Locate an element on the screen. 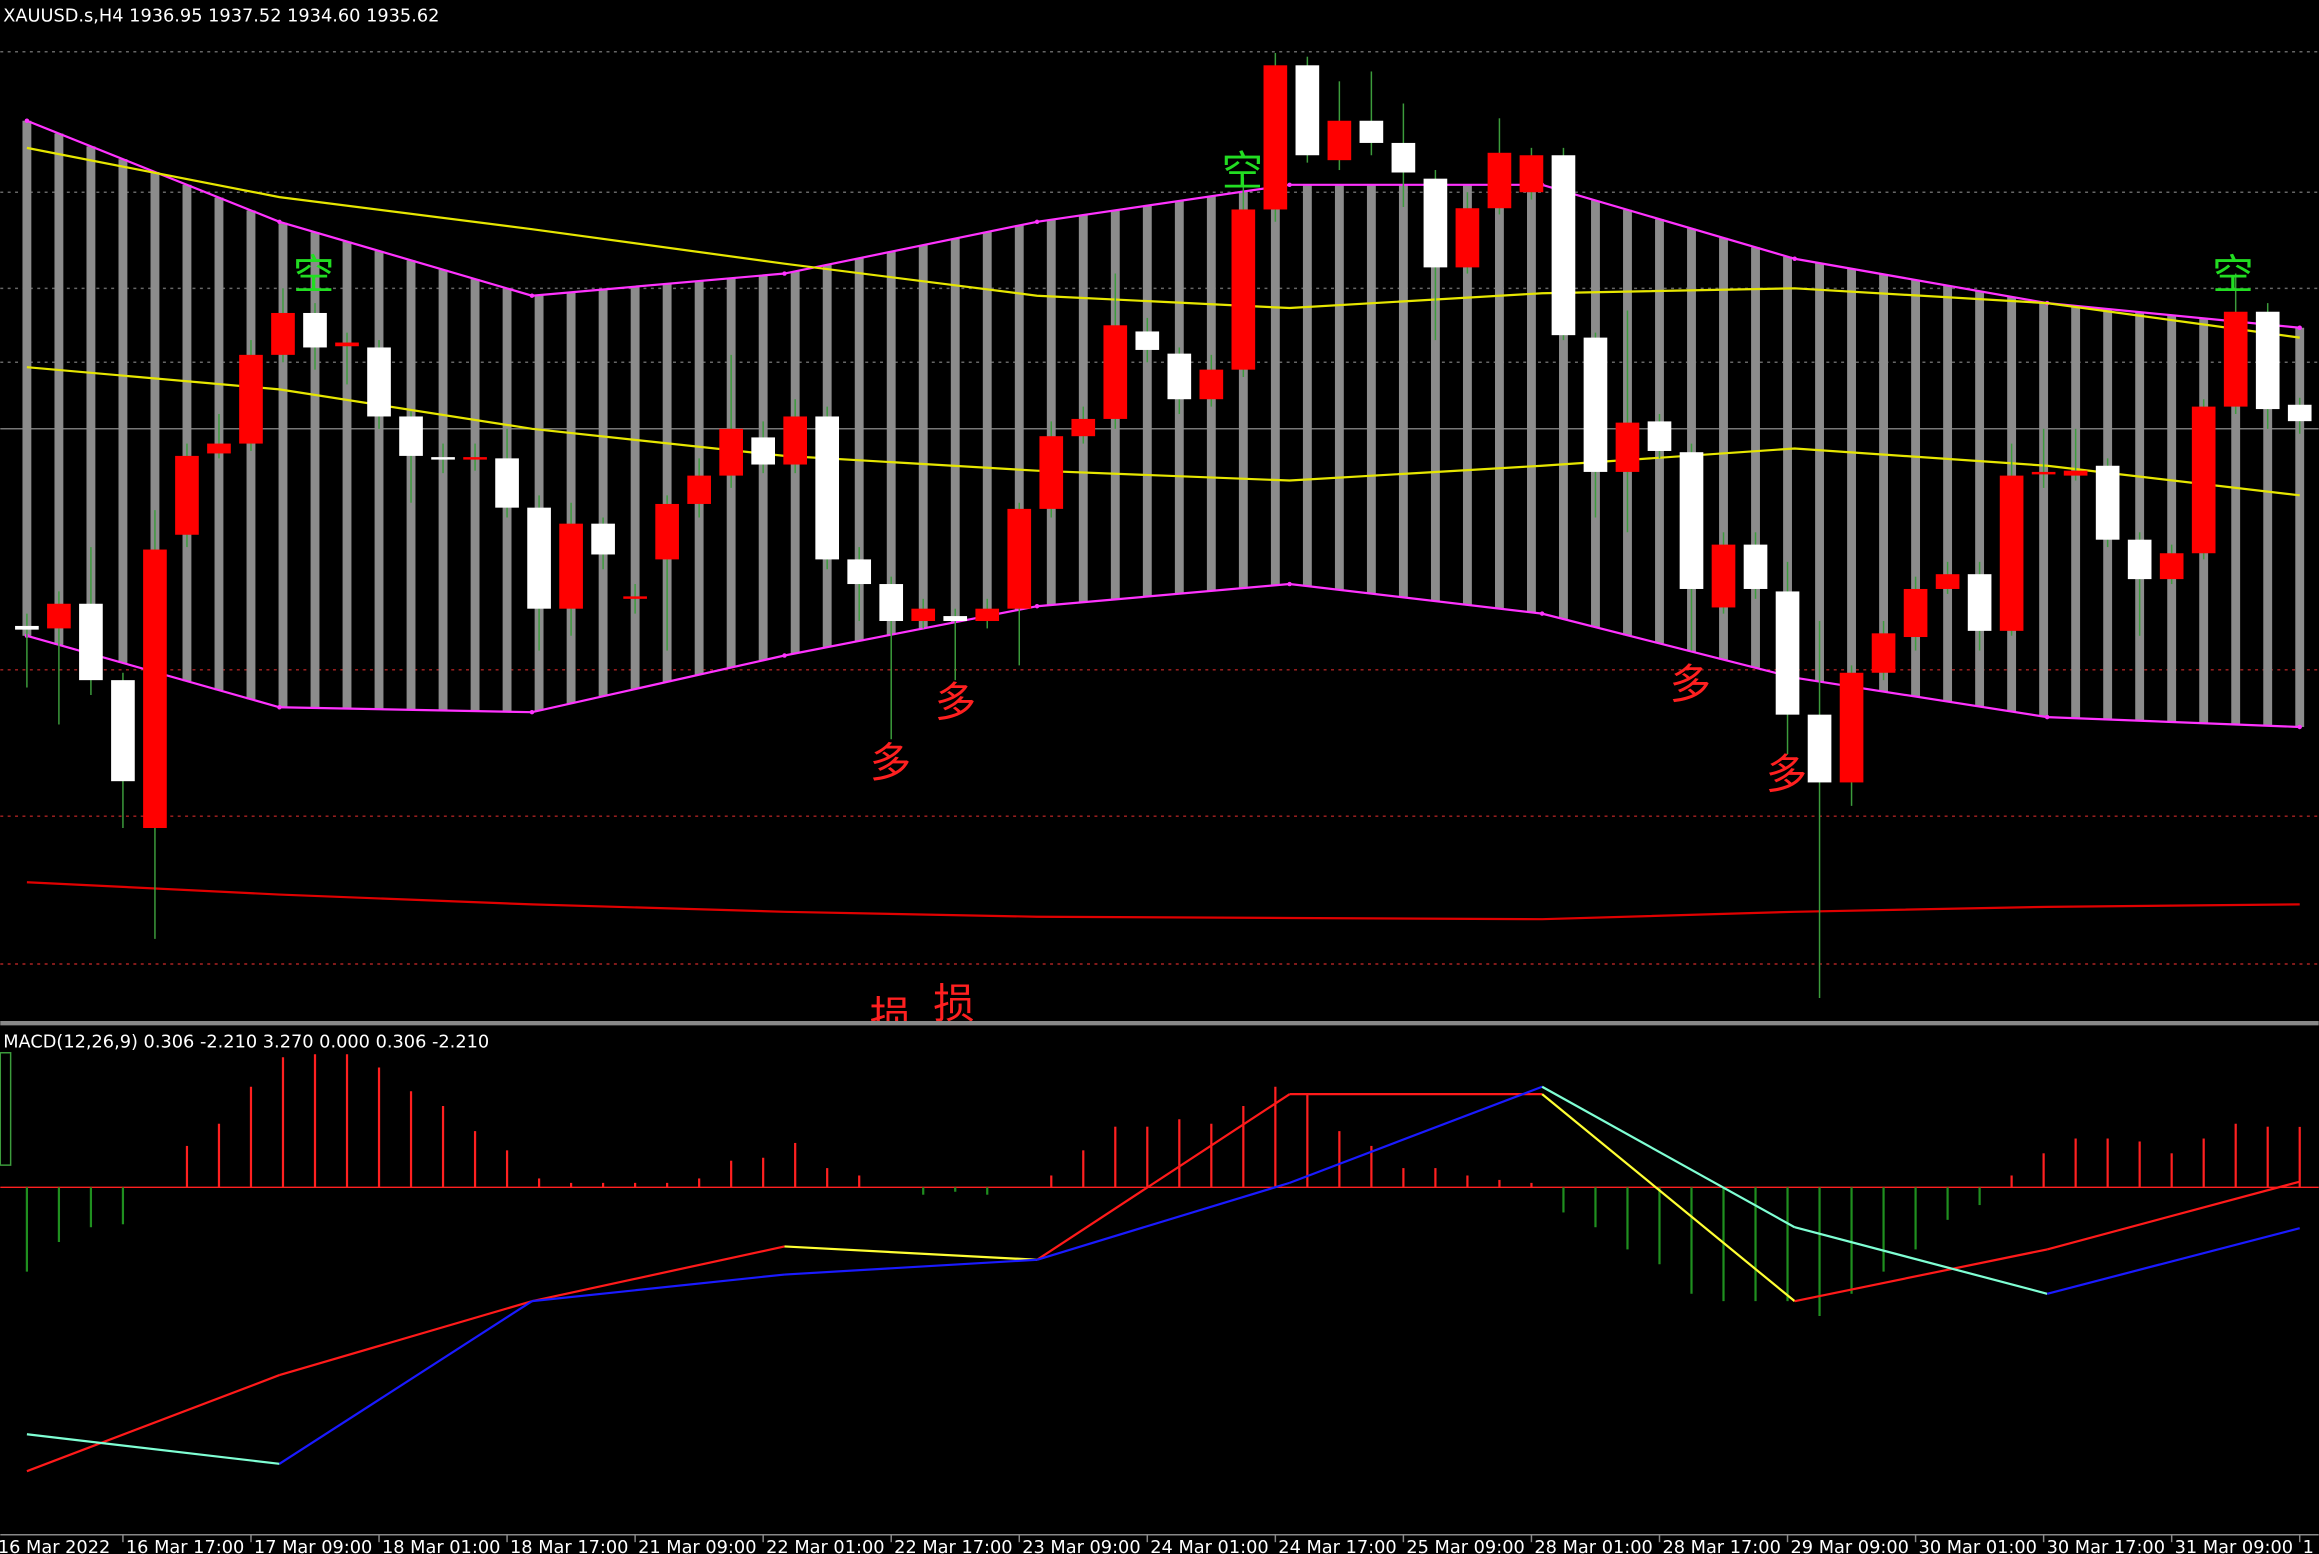 The width and height of the screenshot is (2319, 1554). x-tick-label: 18 Mar 17:00 is located at coordinates (569, 1546).